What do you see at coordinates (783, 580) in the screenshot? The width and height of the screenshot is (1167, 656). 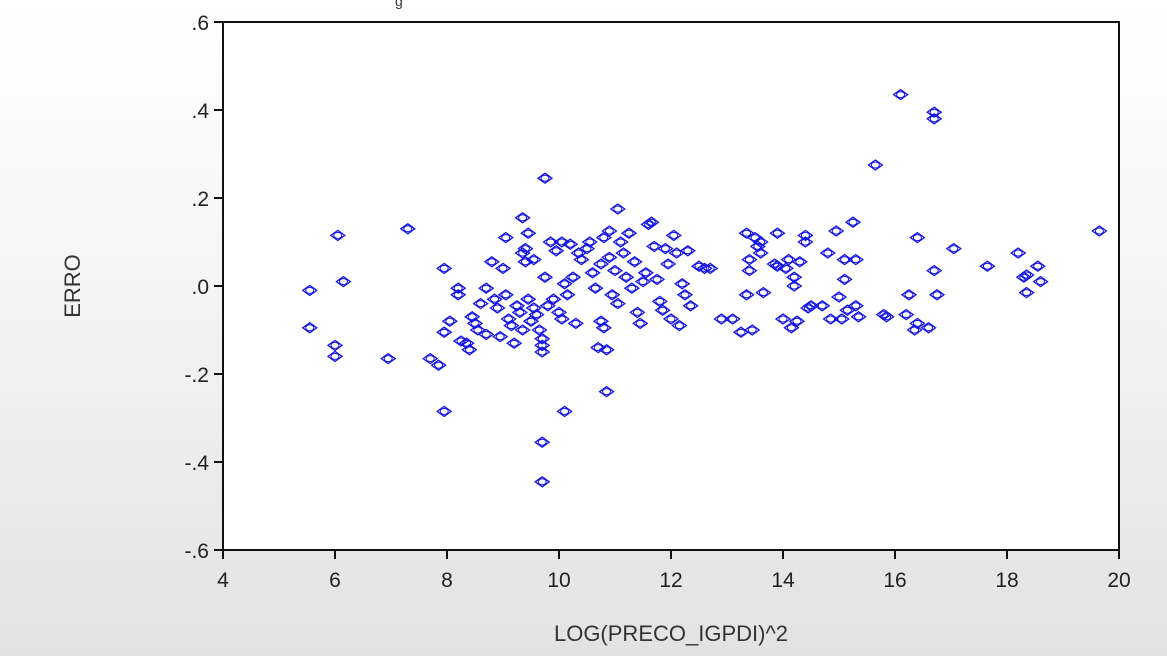 I see `x-tick-label: 14` at bounding box center [783, 580].